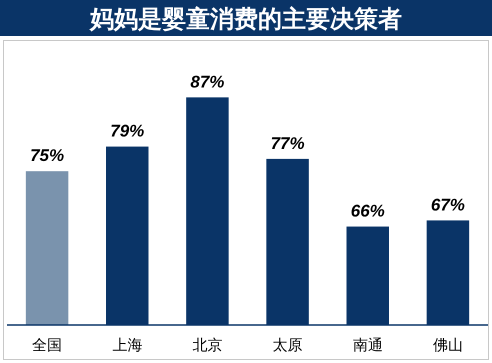 The height and width of the screenshot is (363, 492). I want to click on data-label: 75%, so click(47, 156).